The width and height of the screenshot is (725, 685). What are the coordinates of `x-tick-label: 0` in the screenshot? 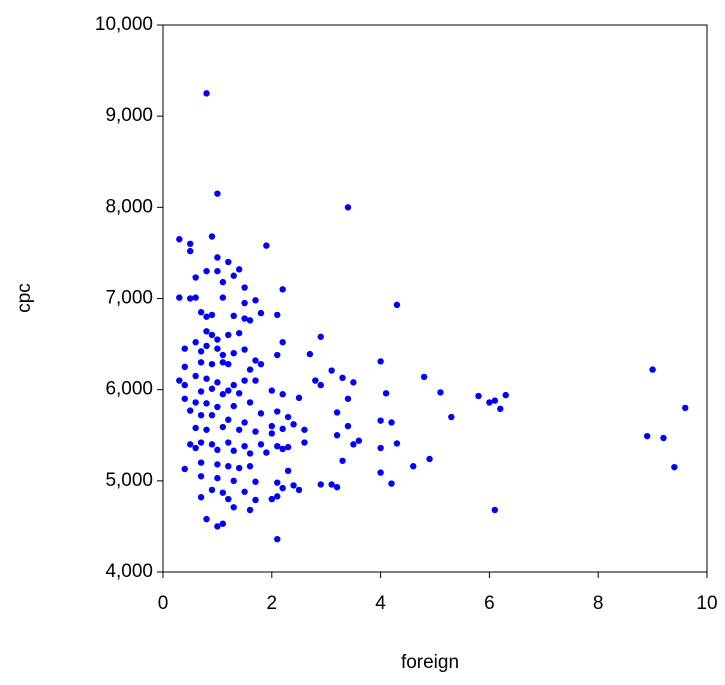 It's located at (163, 603).